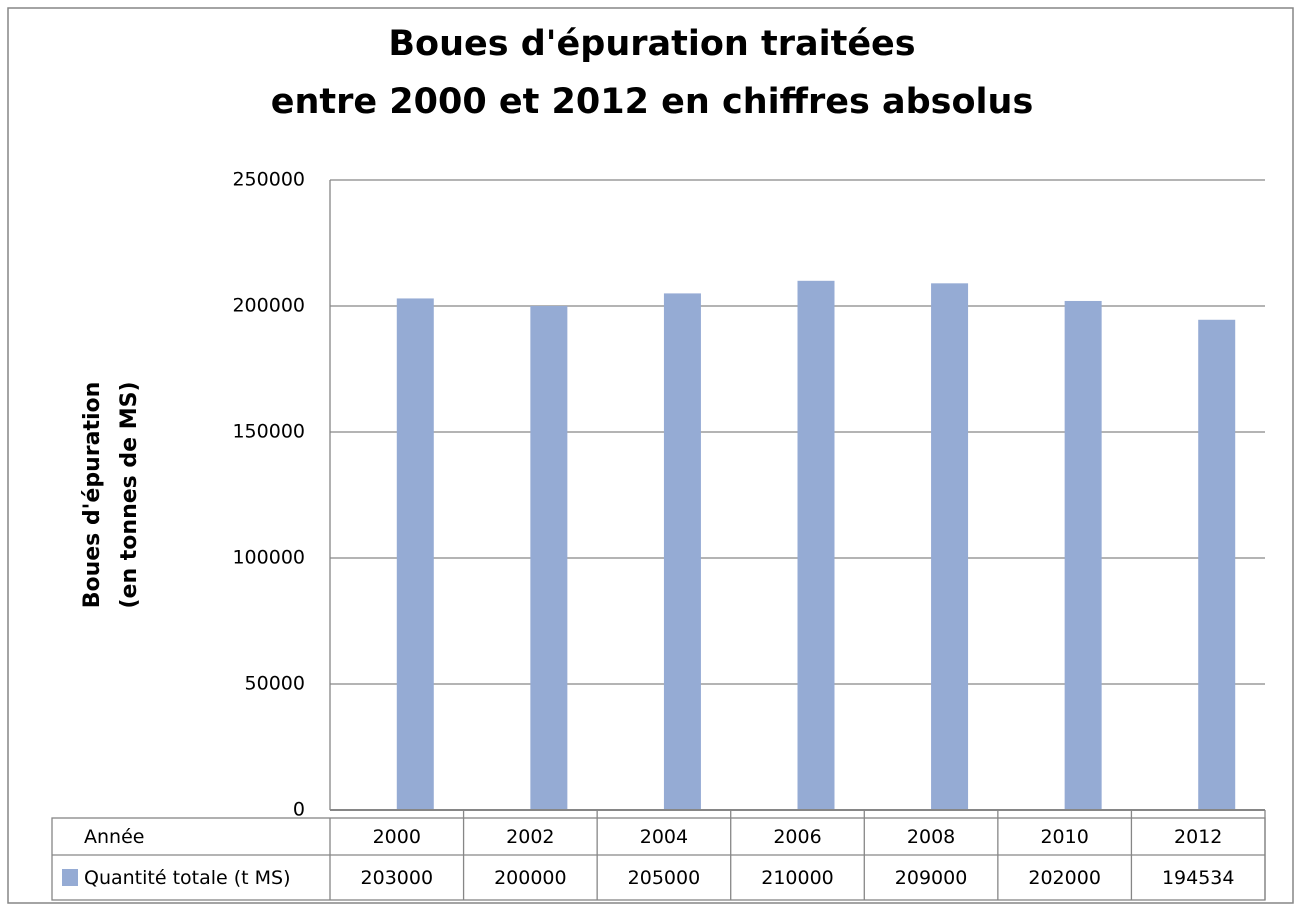 Image resolution: width=1301 pixels, height=911 pixels. Describe the element at coordinates (268, 558) in the screenshot. I see `y-tick-label: 100000` at that location.